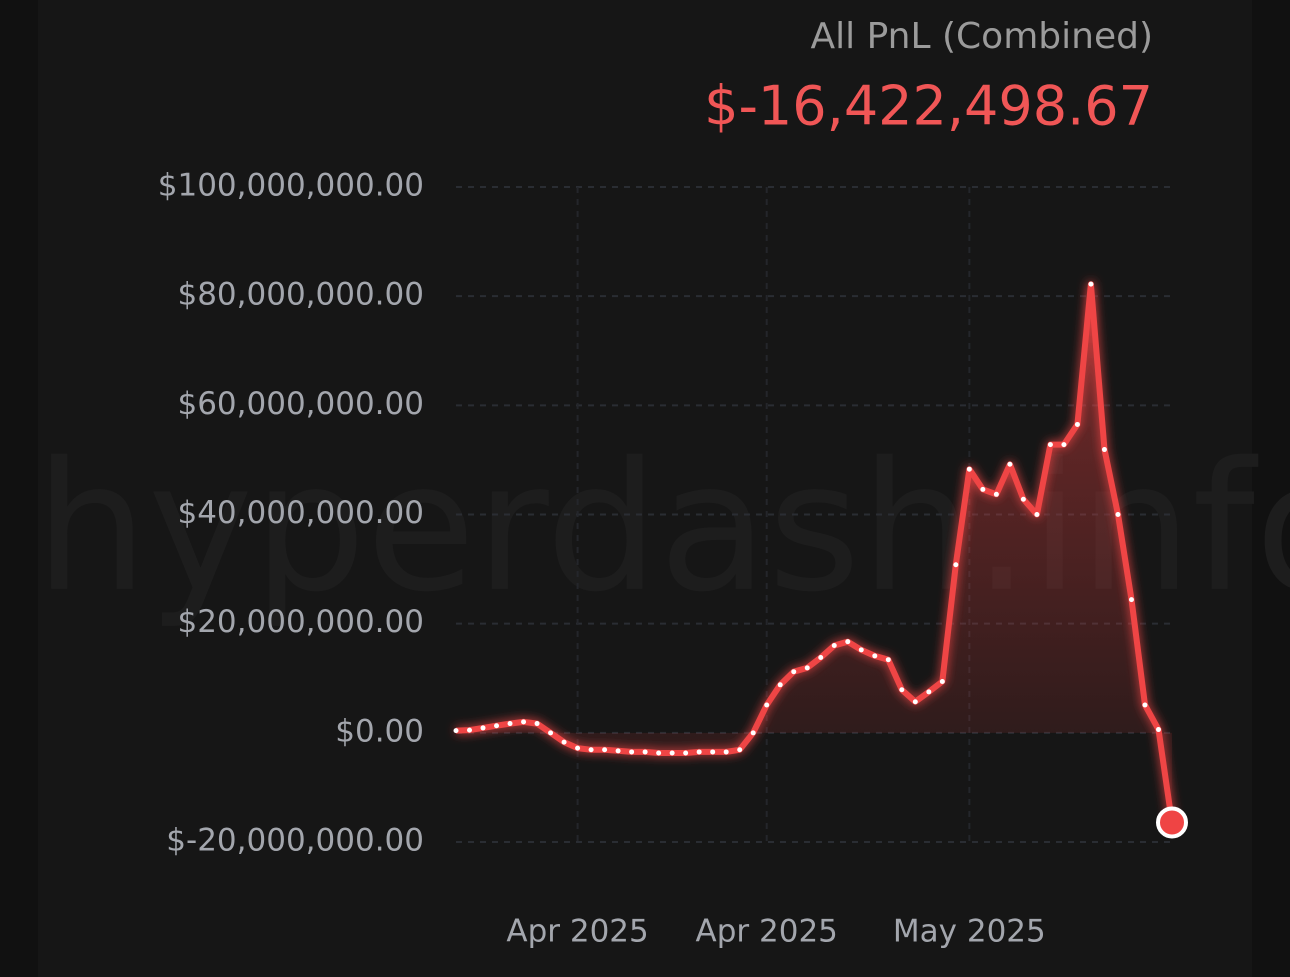  I want to click on chart-title: All PnL (Combined), so click(982, 36).